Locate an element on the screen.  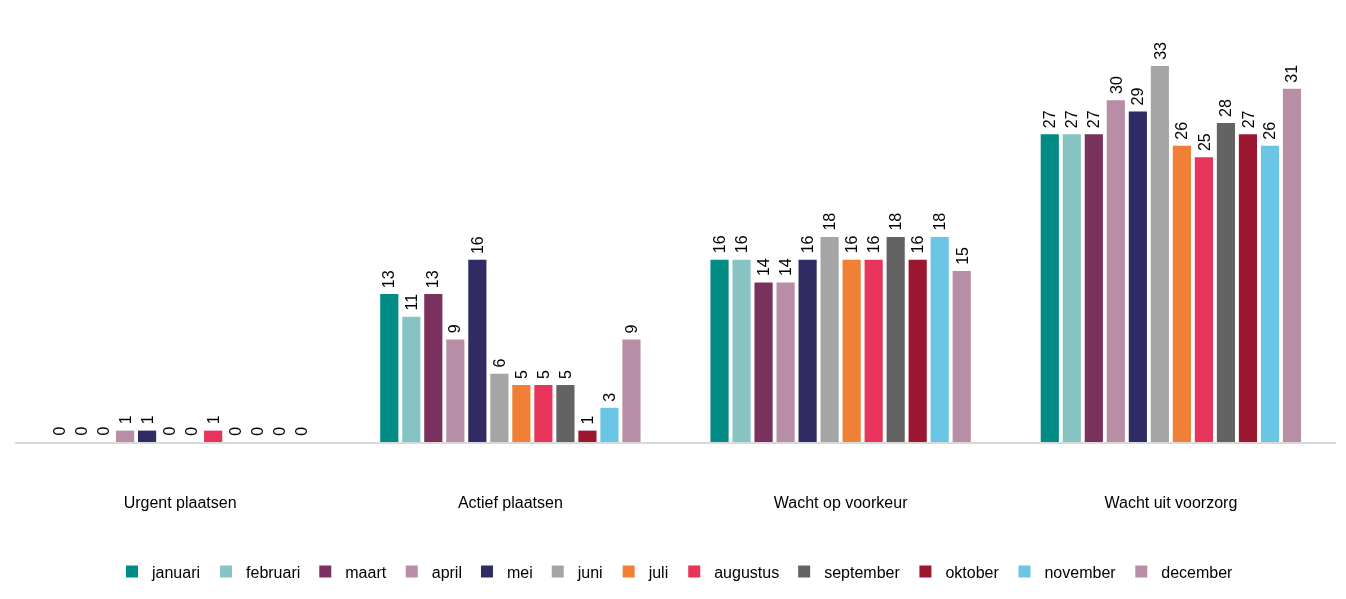
legend-label: juni is located at coordinates (589, 572).